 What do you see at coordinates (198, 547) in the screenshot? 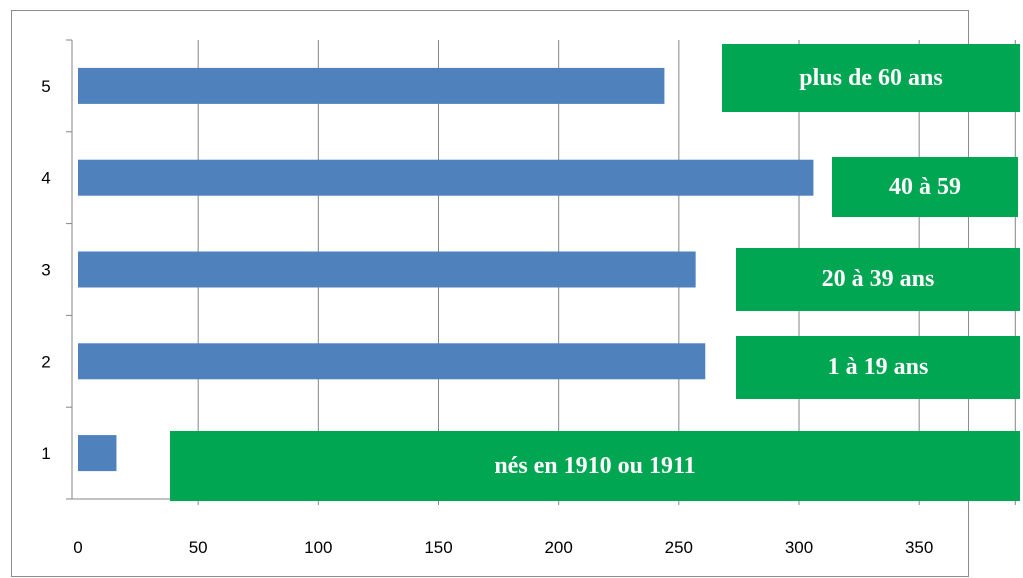
I see `x-tick-label: 50` at bounding box center [198, 547].